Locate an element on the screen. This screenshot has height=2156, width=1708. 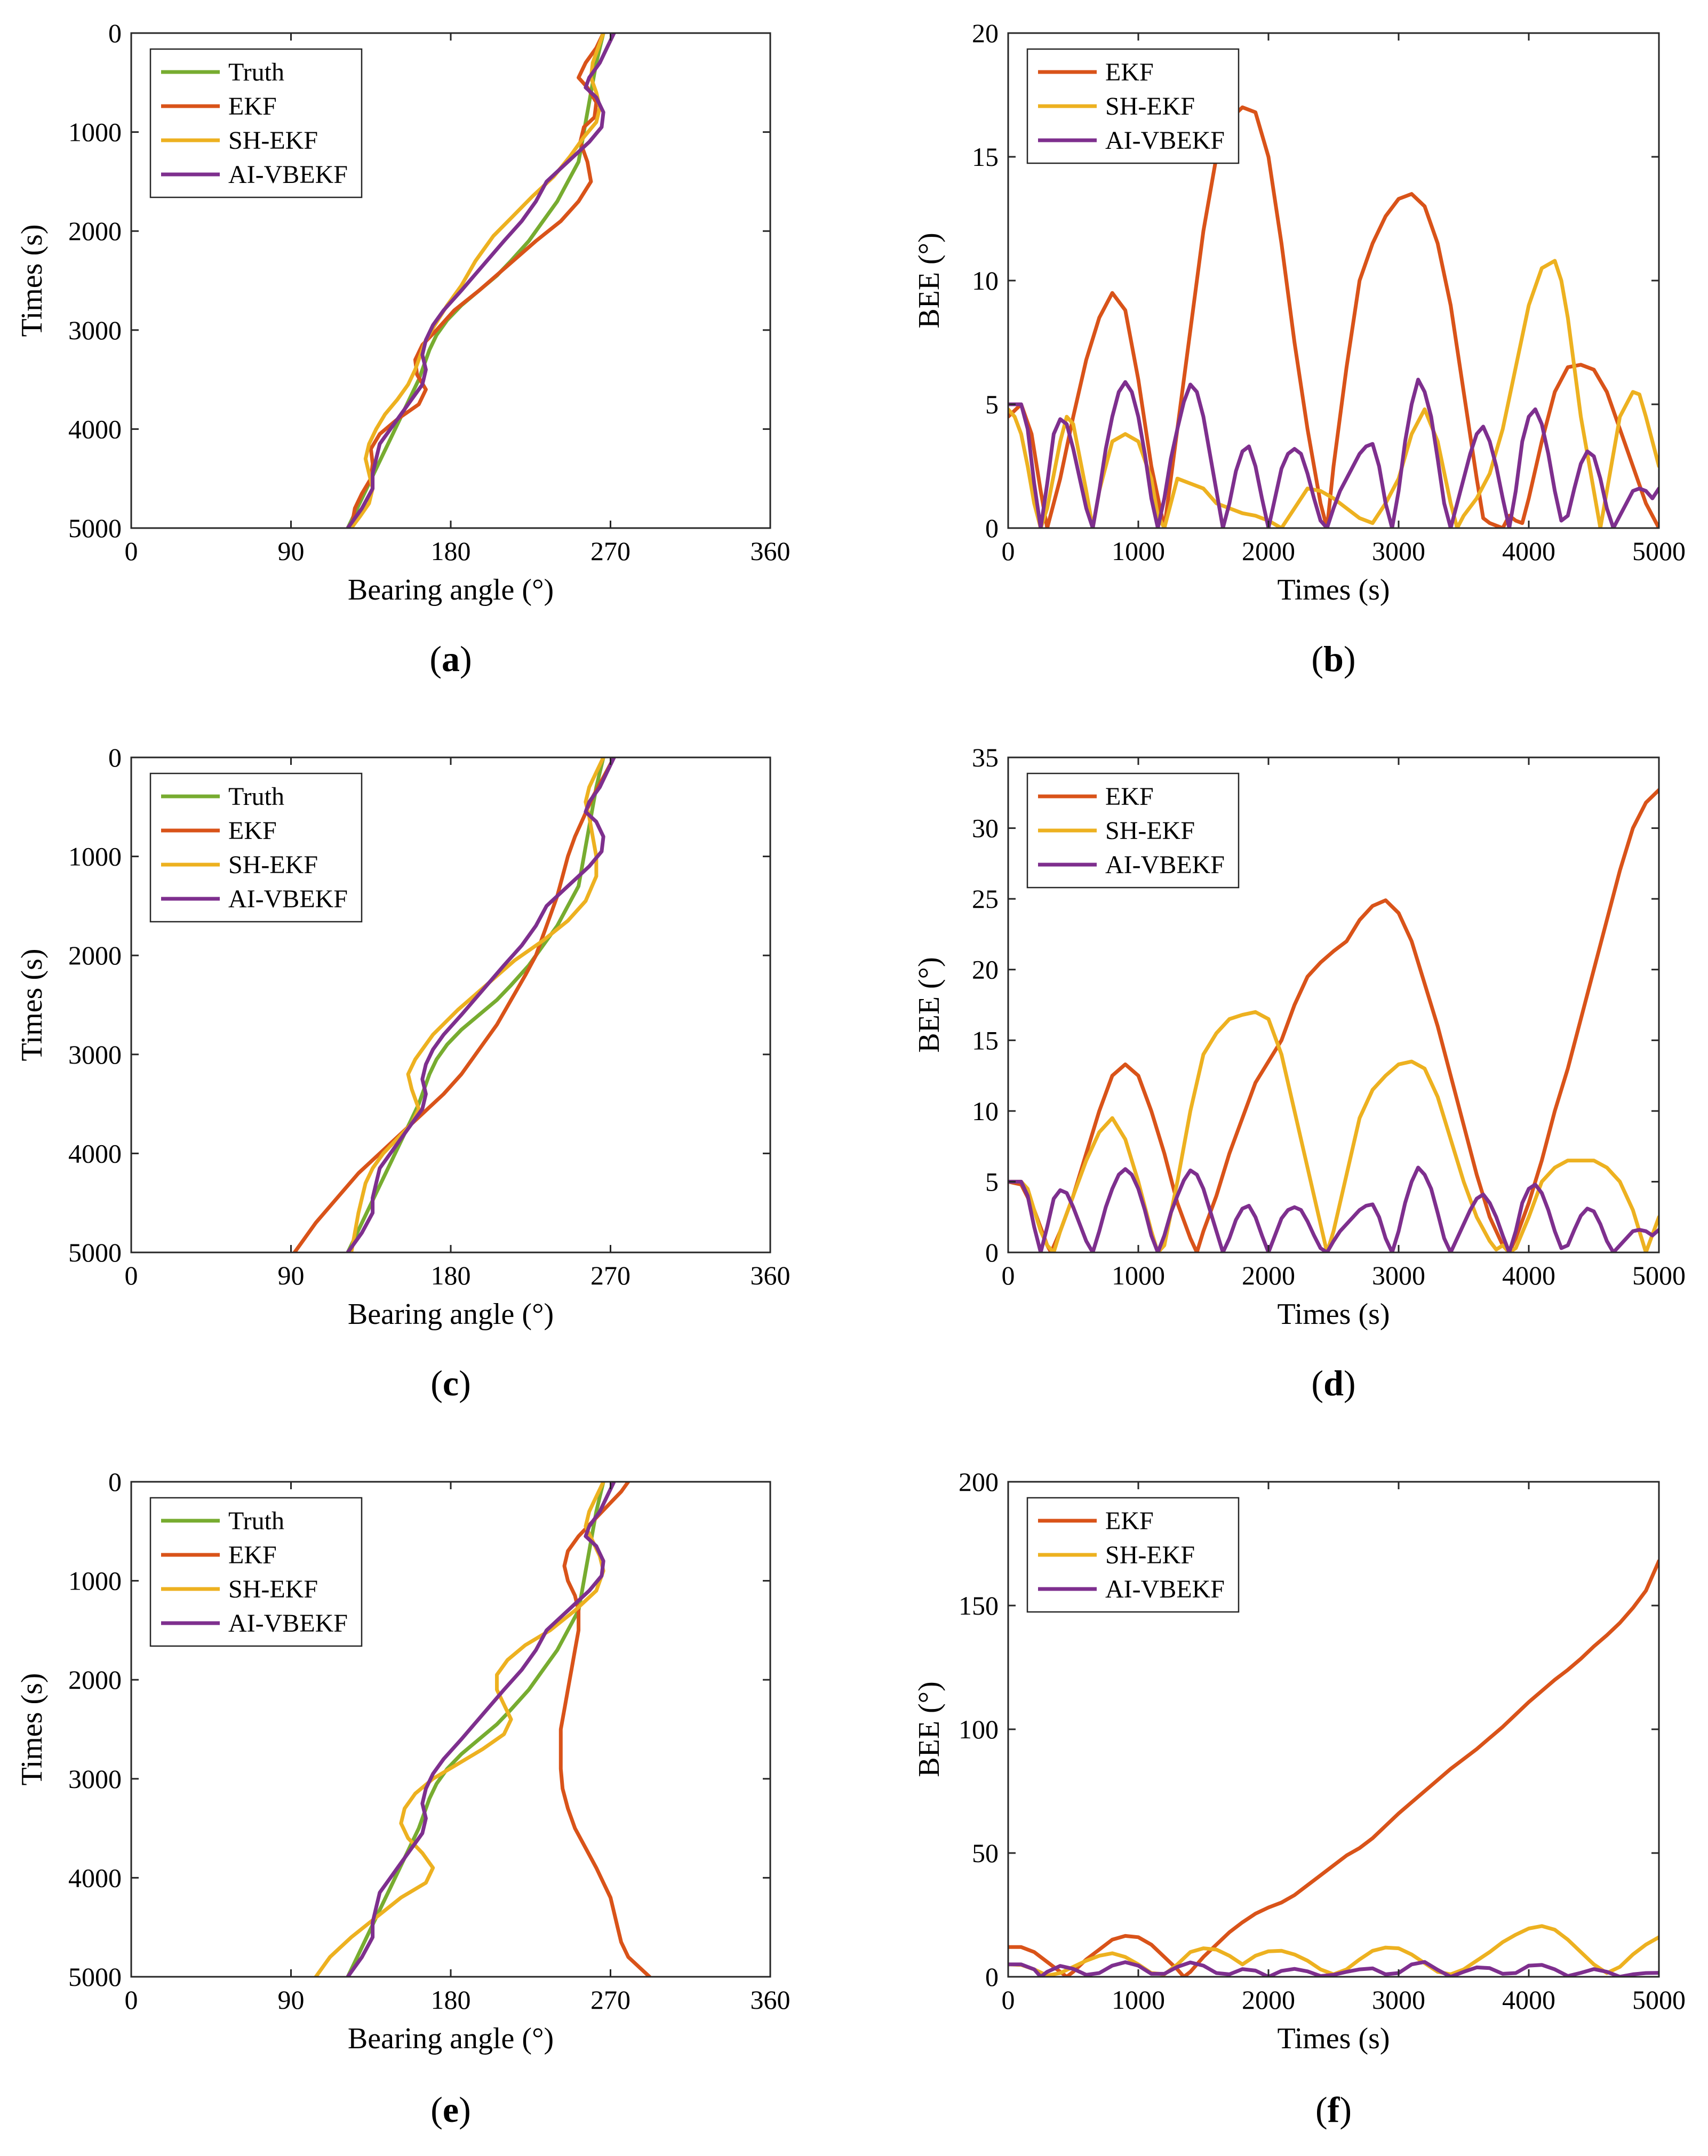
y-tick-label: 2000 is located at coordinates (95, 231).